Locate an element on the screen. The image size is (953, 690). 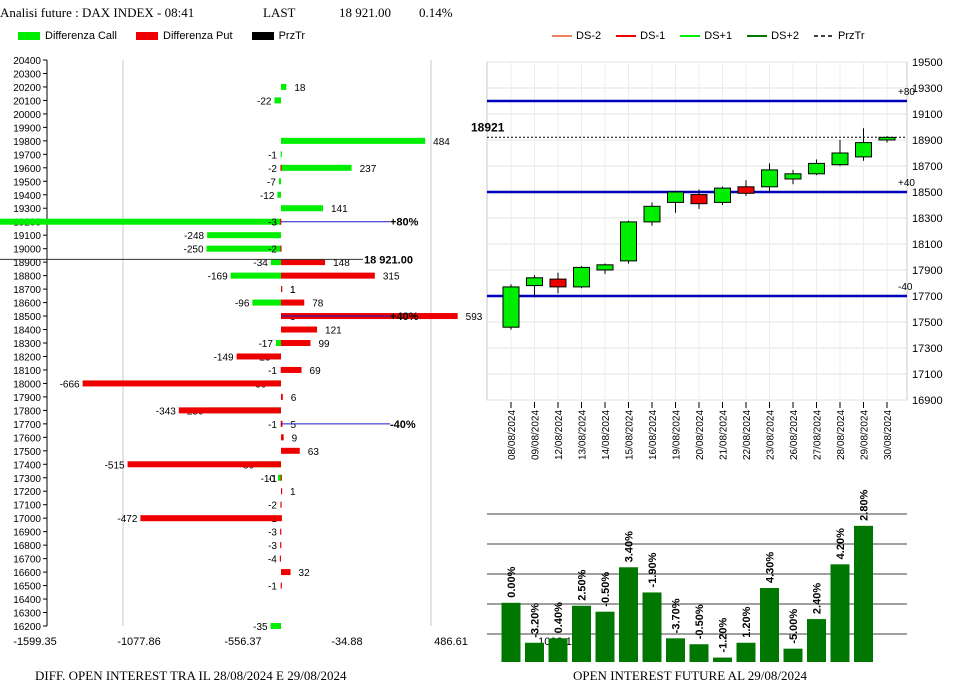
candle-y-tick-label: 19300 is located at coordinates (927, 89).